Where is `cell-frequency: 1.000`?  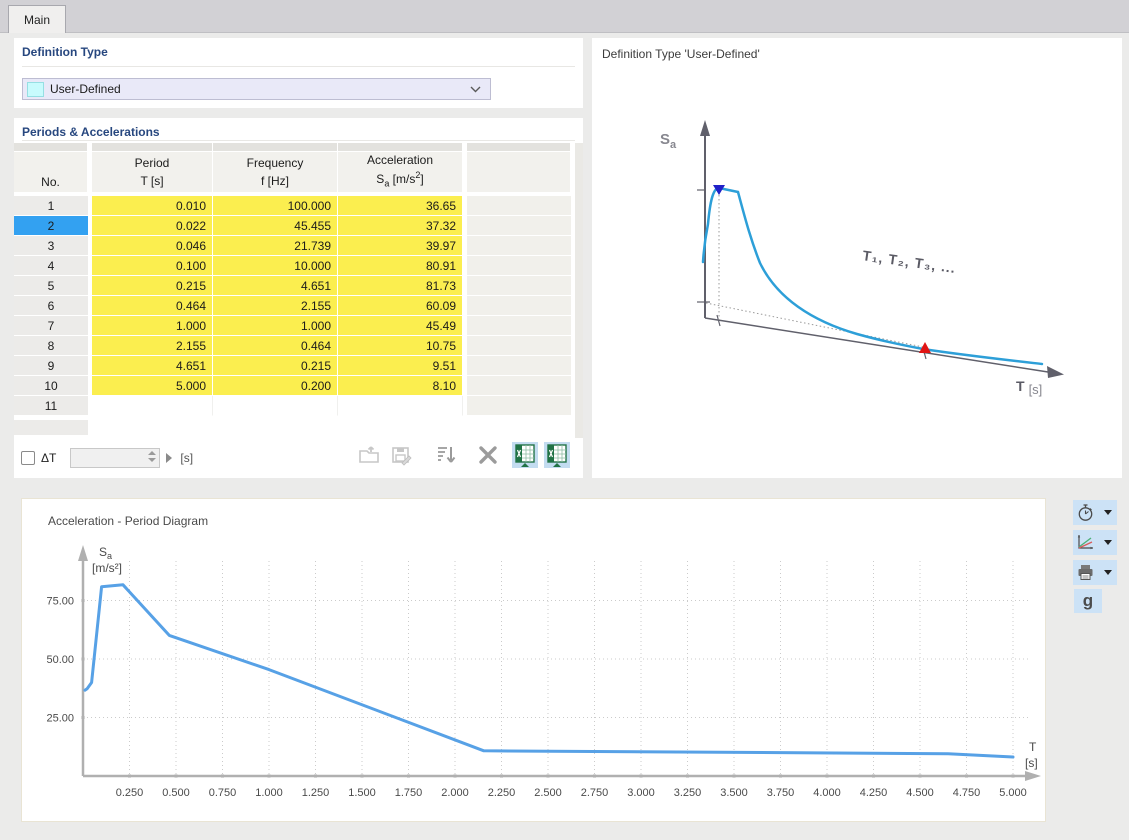 cell-frequency: 1.000 is located at coordinates (275, 326).